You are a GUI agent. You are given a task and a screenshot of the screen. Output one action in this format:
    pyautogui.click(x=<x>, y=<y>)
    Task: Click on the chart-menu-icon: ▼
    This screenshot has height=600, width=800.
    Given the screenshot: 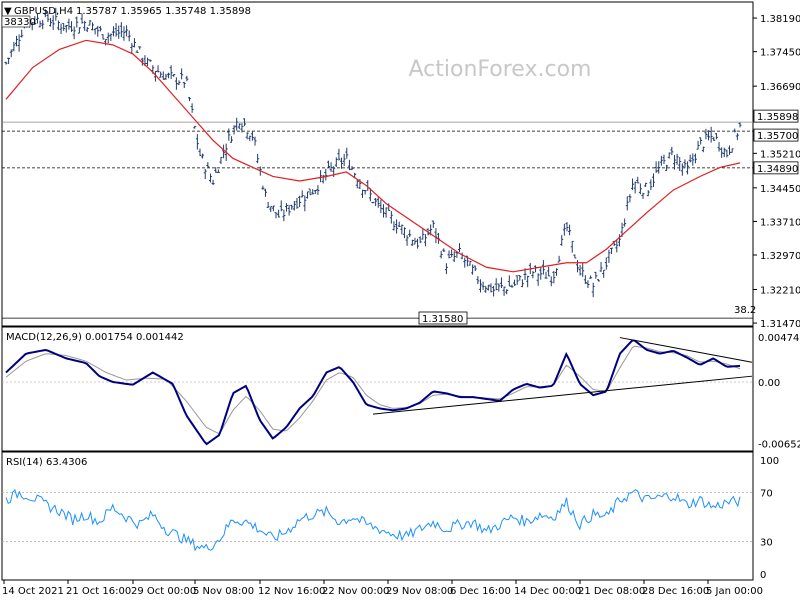 What is the action you would take?
    pyautogui.click(x=8, y=11)
    